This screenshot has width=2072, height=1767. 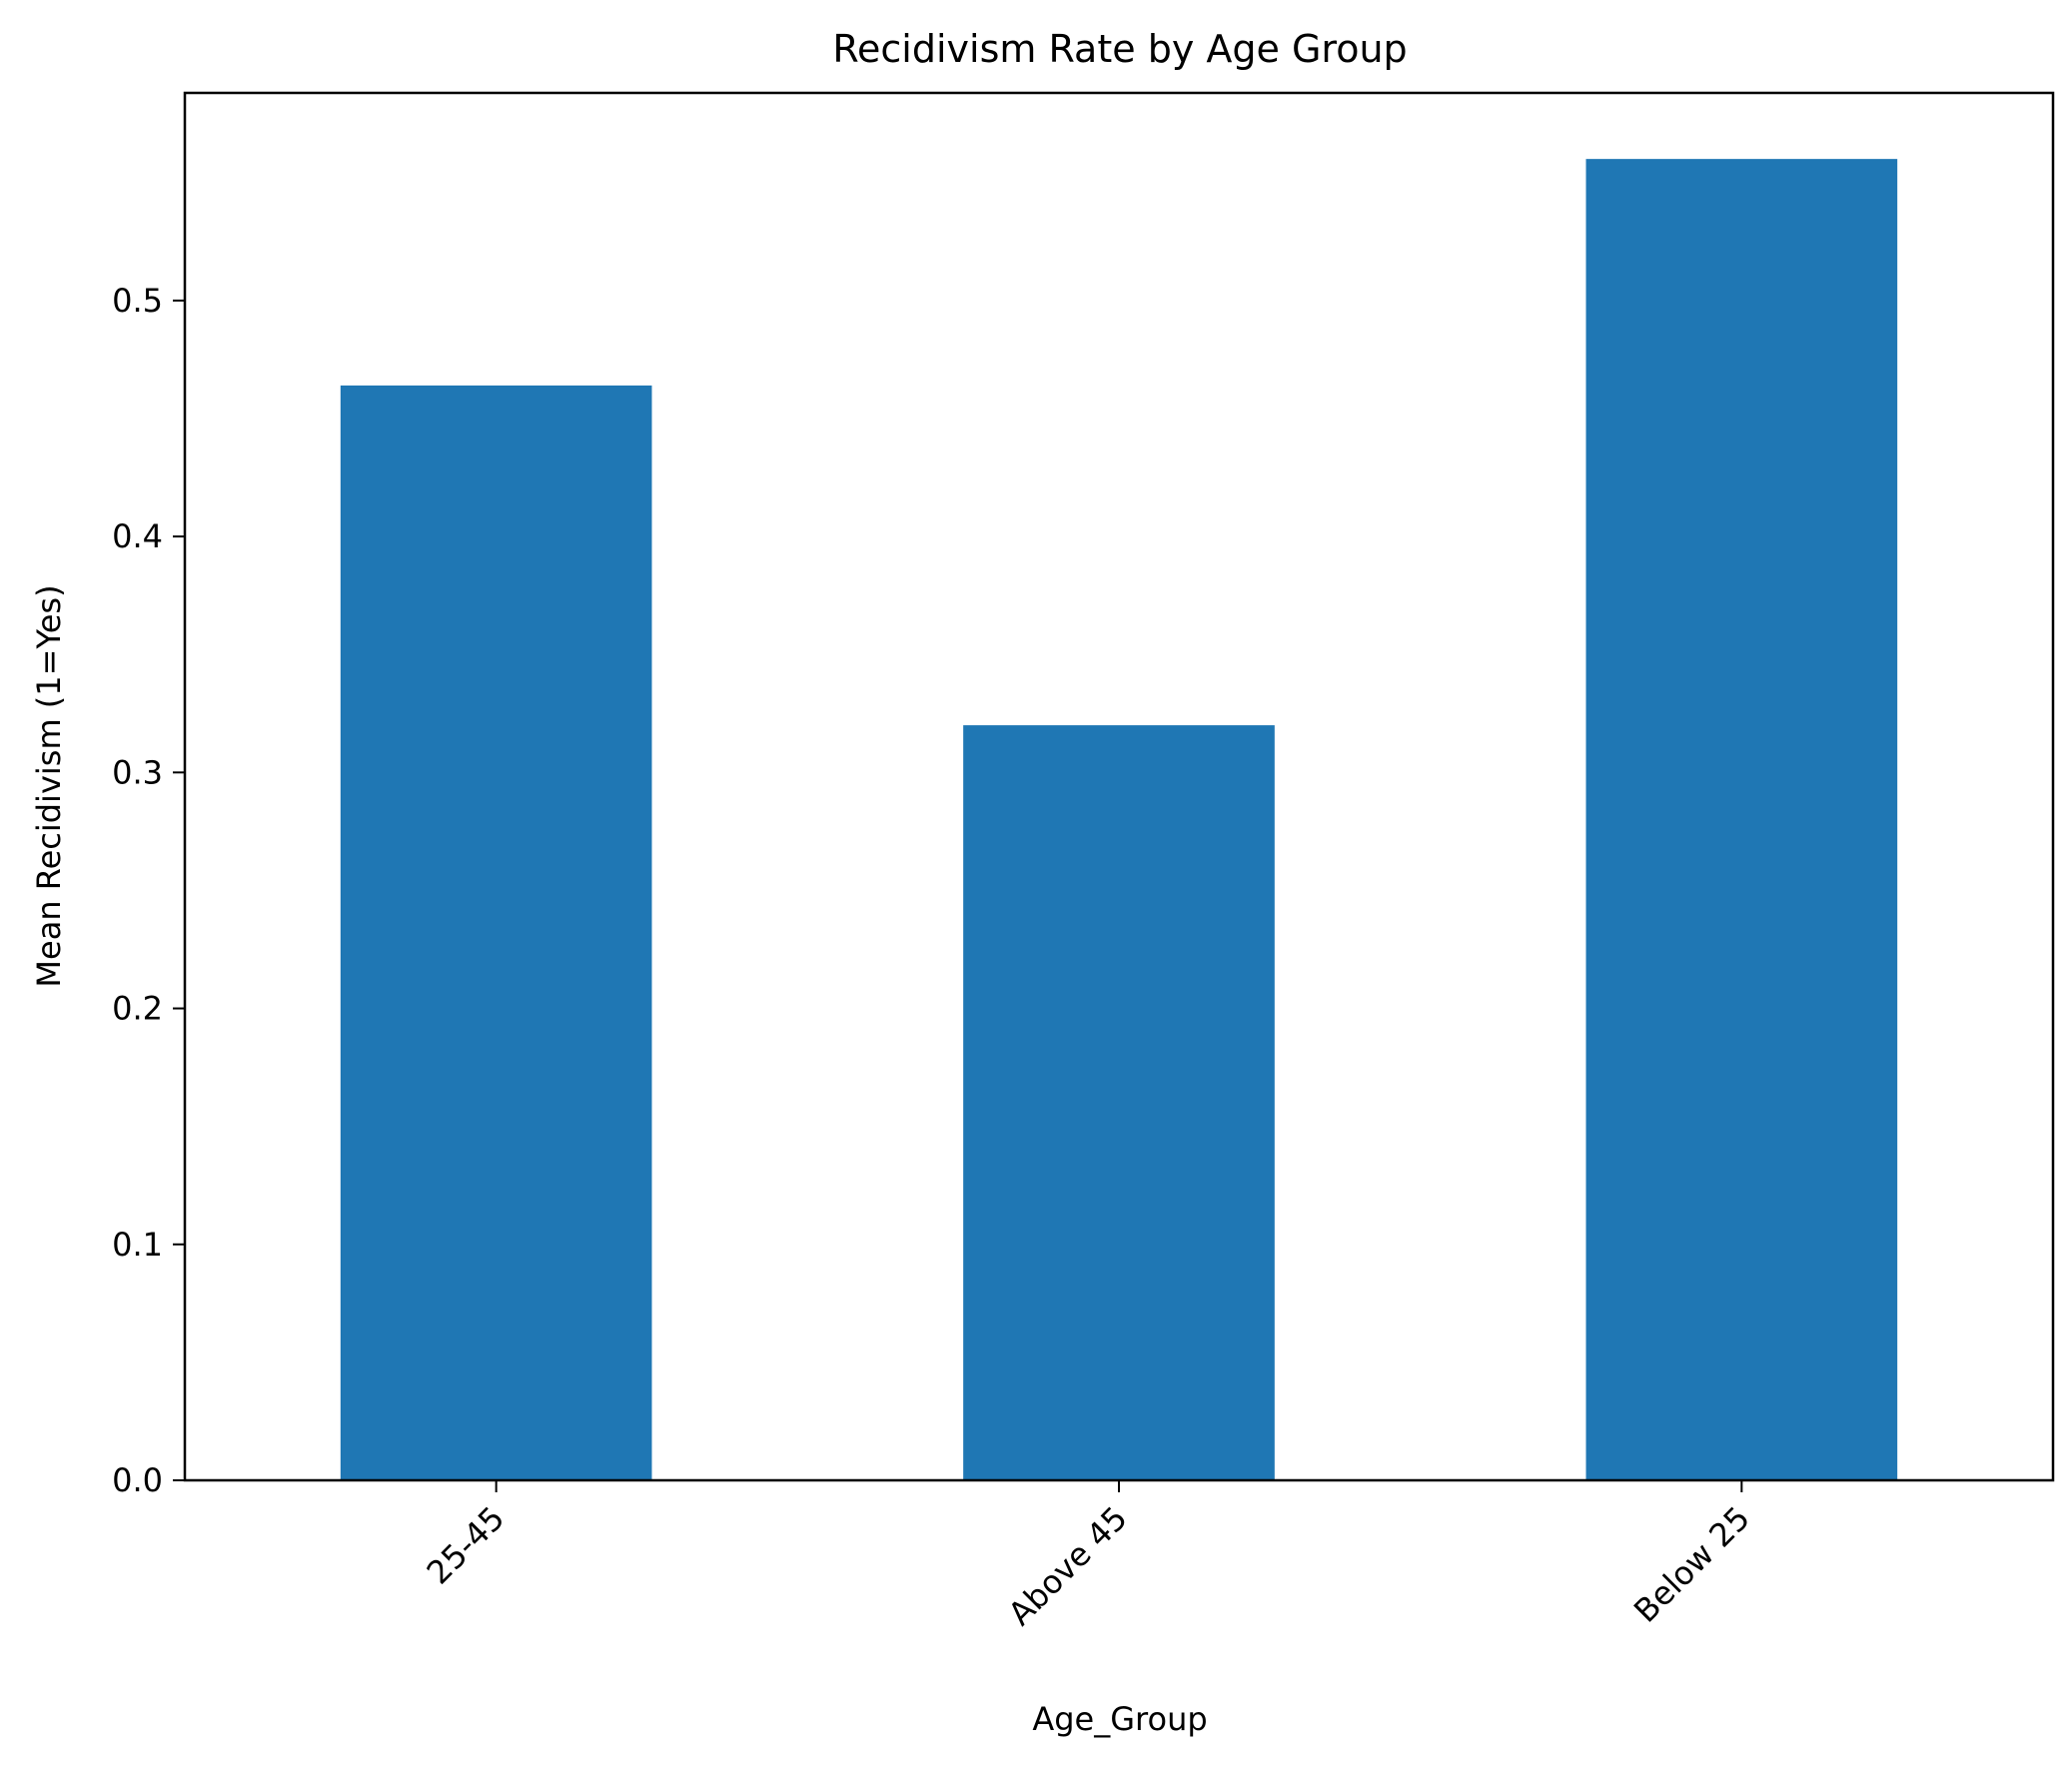 What do you see at coordinates (137, 1245) in the screenshot?
I see `y-tick-label: 0.1` at bounding box center [137, 1245].